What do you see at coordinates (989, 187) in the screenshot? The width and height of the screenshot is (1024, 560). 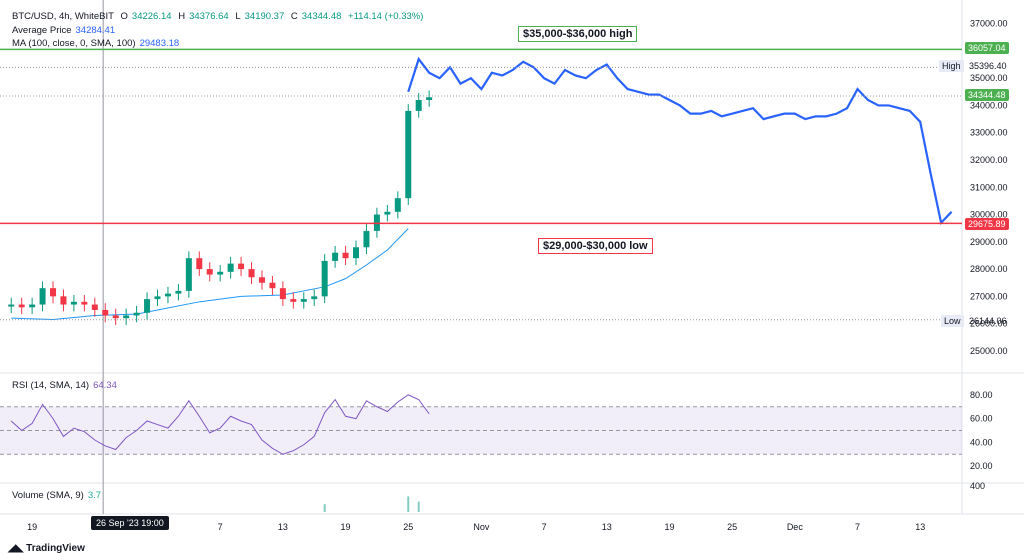 I see `y-tick-label: 31000.00` at bounding box center [989, 187].